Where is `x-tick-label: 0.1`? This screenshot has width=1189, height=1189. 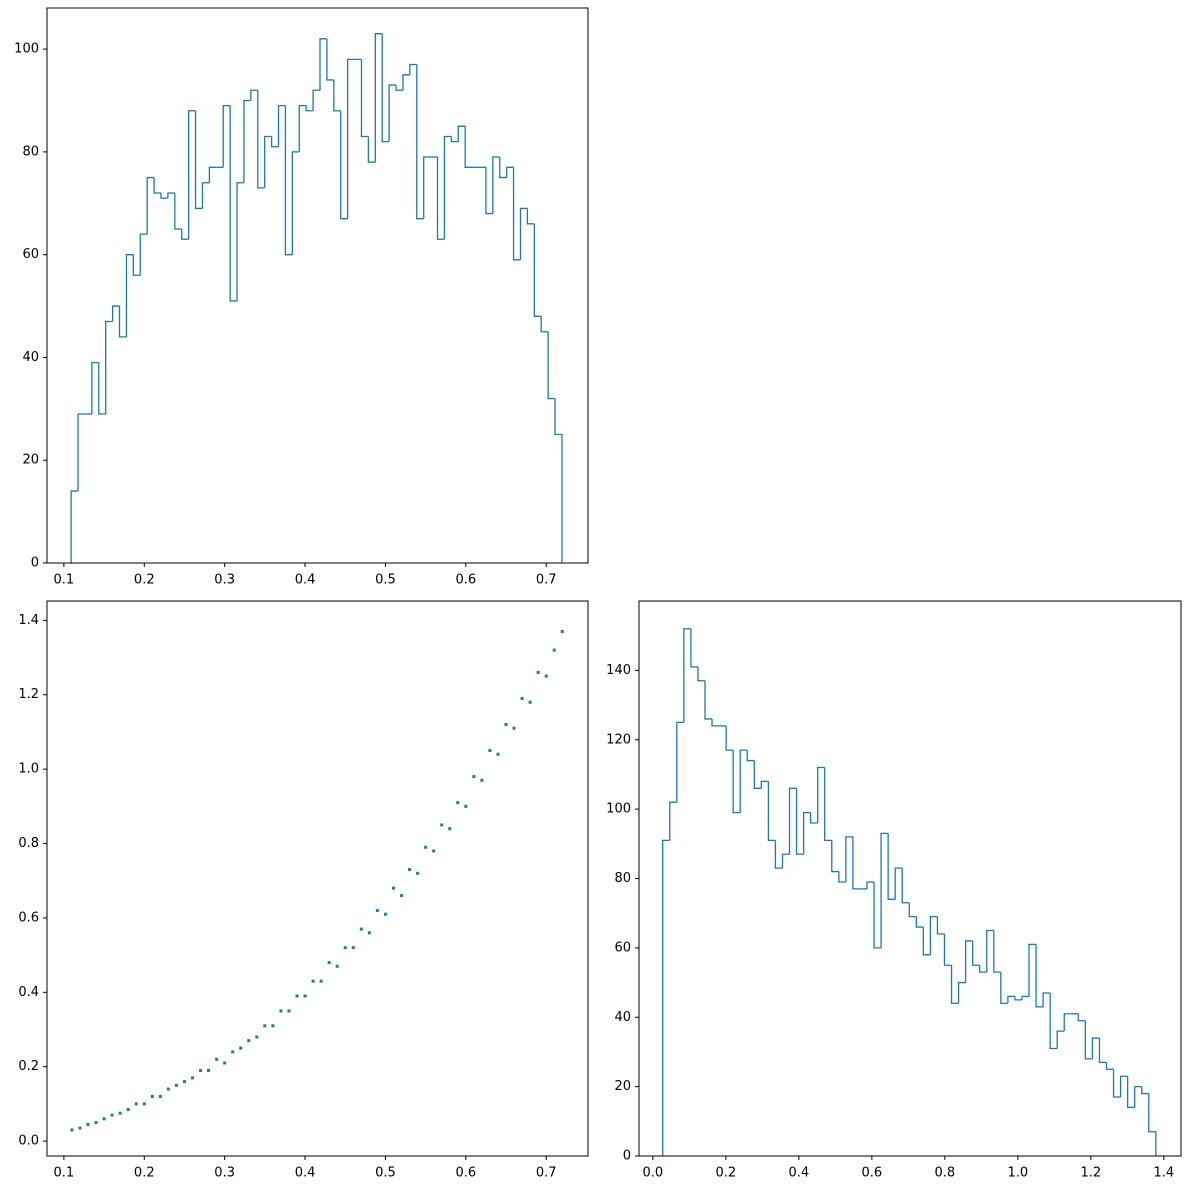
x-tick-label: 0.1 is located at coordinates (64, 580).